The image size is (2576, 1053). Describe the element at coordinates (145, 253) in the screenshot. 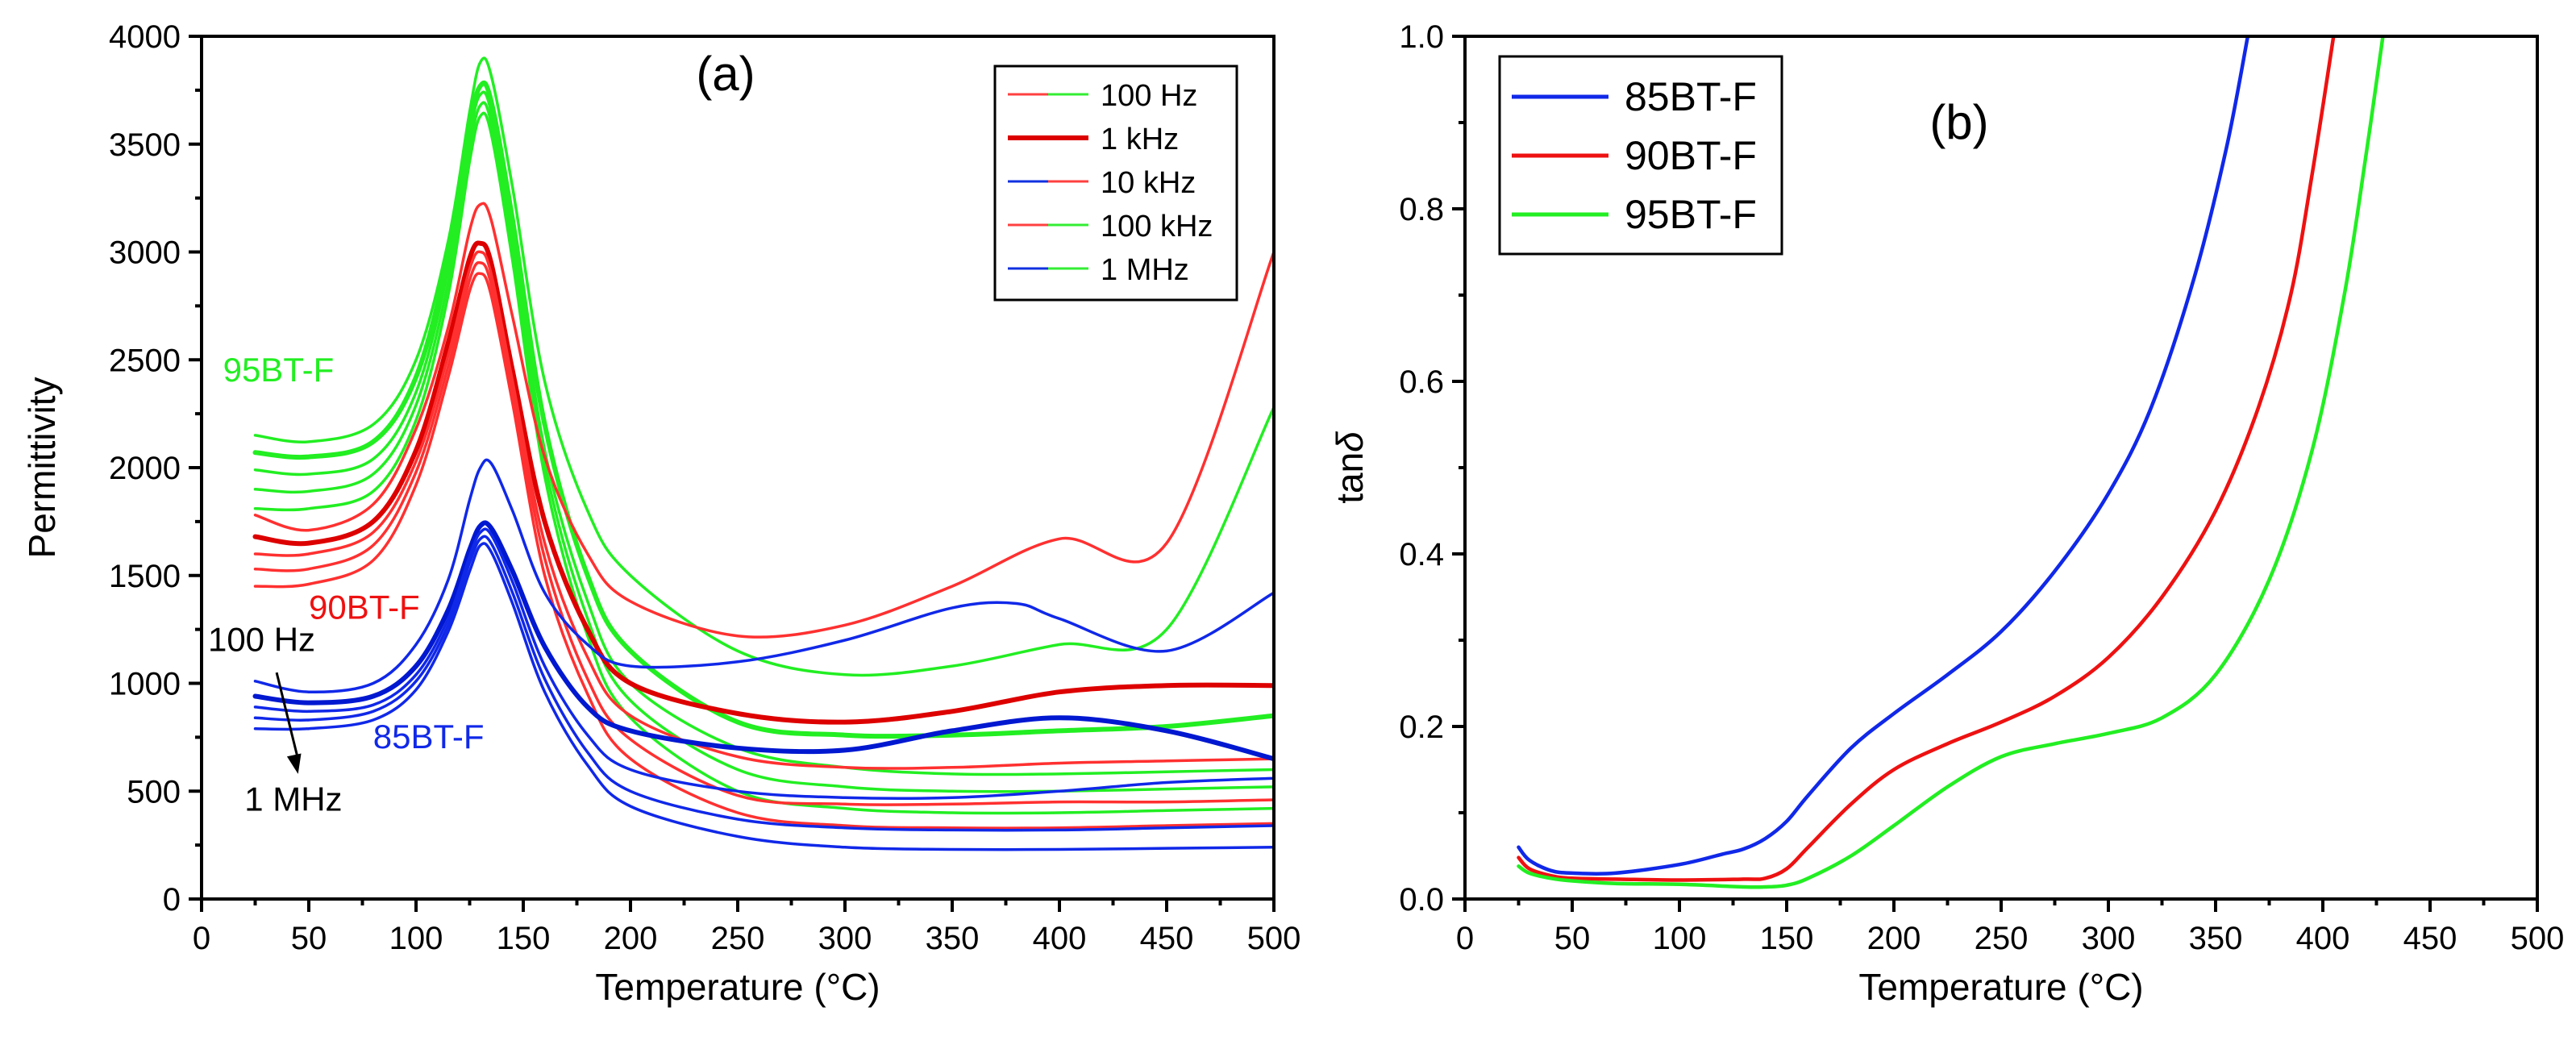

I see `a-y-tick-label: 3000` at that location.